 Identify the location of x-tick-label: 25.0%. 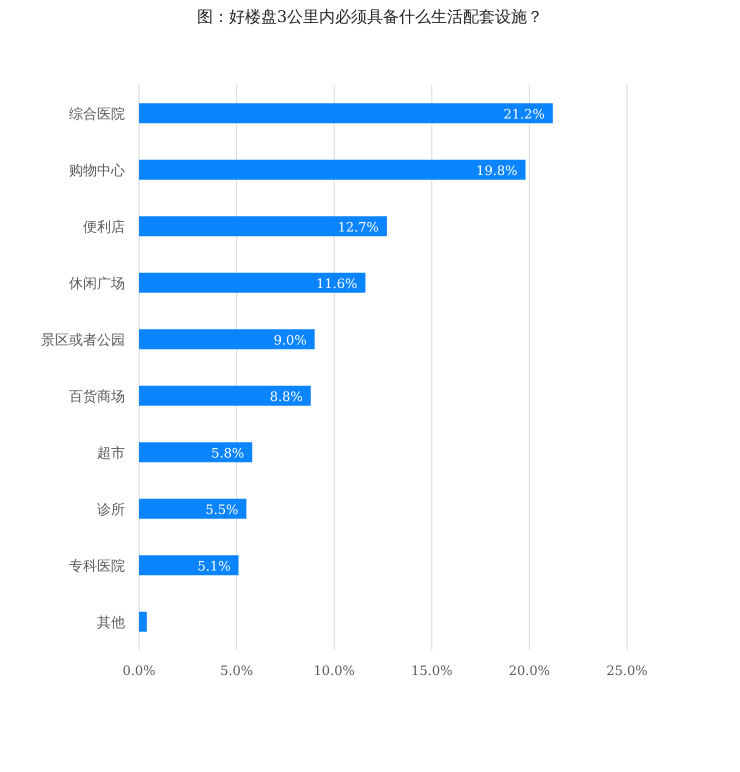
(627, 671).